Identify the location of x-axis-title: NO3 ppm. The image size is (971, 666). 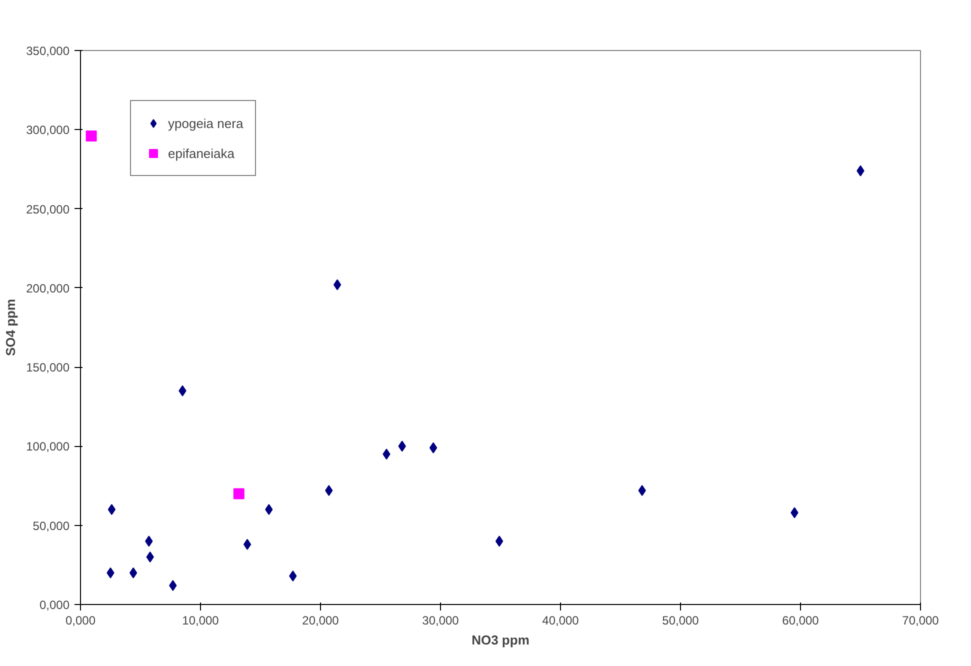
(501, 640).